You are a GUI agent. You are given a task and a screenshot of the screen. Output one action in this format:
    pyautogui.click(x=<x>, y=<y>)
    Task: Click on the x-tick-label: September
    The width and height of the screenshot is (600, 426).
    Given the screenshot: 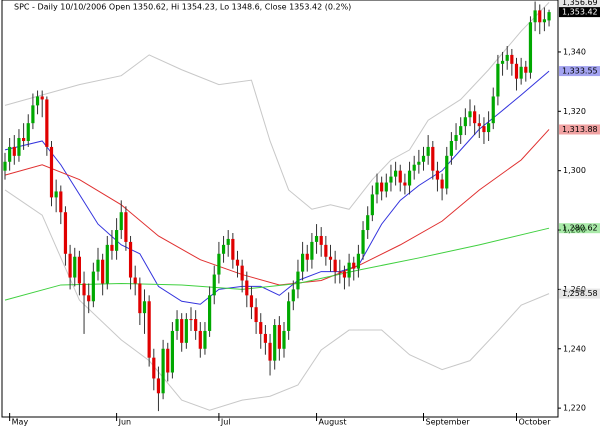 What is the action you would take?
    pyautogui.click(x=448, y=422)
    